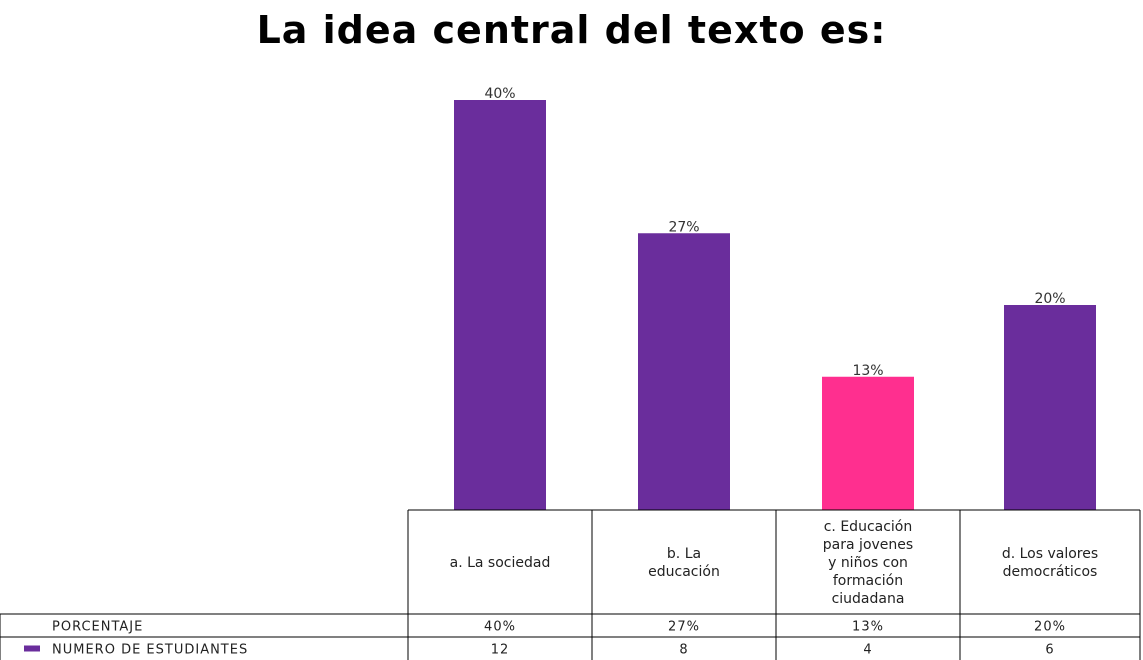 The image size is (1143, 660). Describe the element at coordinates (867, 371) in the screenshot. I see `data-label-3: 13%` at that location.